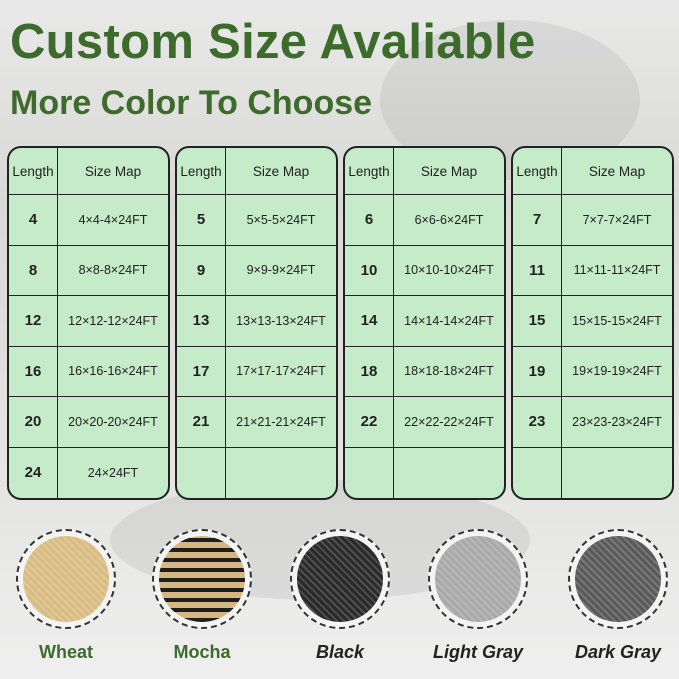 The image size is (679, 679). I want to click on size-map-cell: 17×17-17×24FT, so click(281, 372).